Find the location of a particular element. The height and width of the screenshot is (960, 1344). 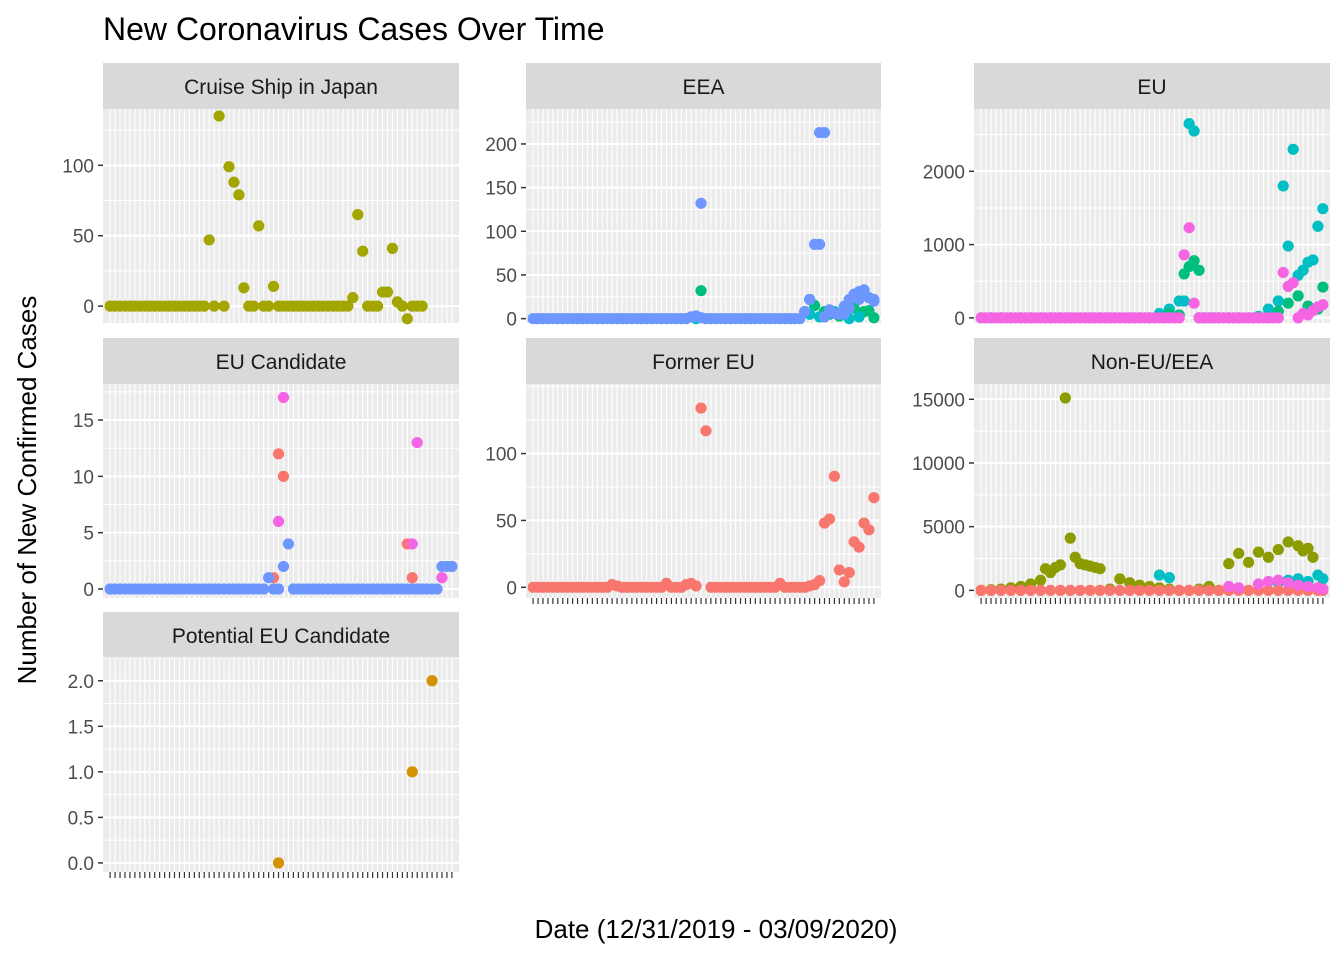

facet-strip-label: EEA is located at coordinates (703, 87).